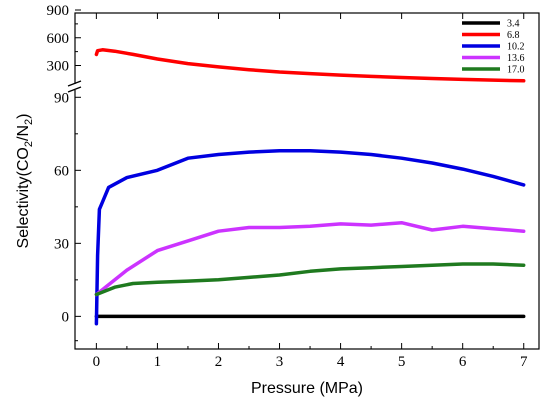 The height and width of the screenshot is (409, 550). I want to click on x-tick-label: 0, so click(97, 362).